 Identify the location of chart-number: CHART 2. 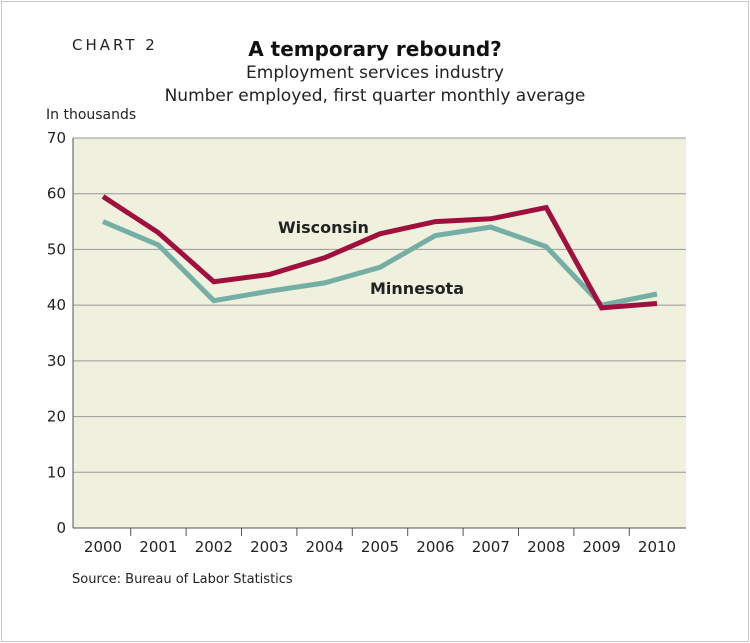
(115, 45).